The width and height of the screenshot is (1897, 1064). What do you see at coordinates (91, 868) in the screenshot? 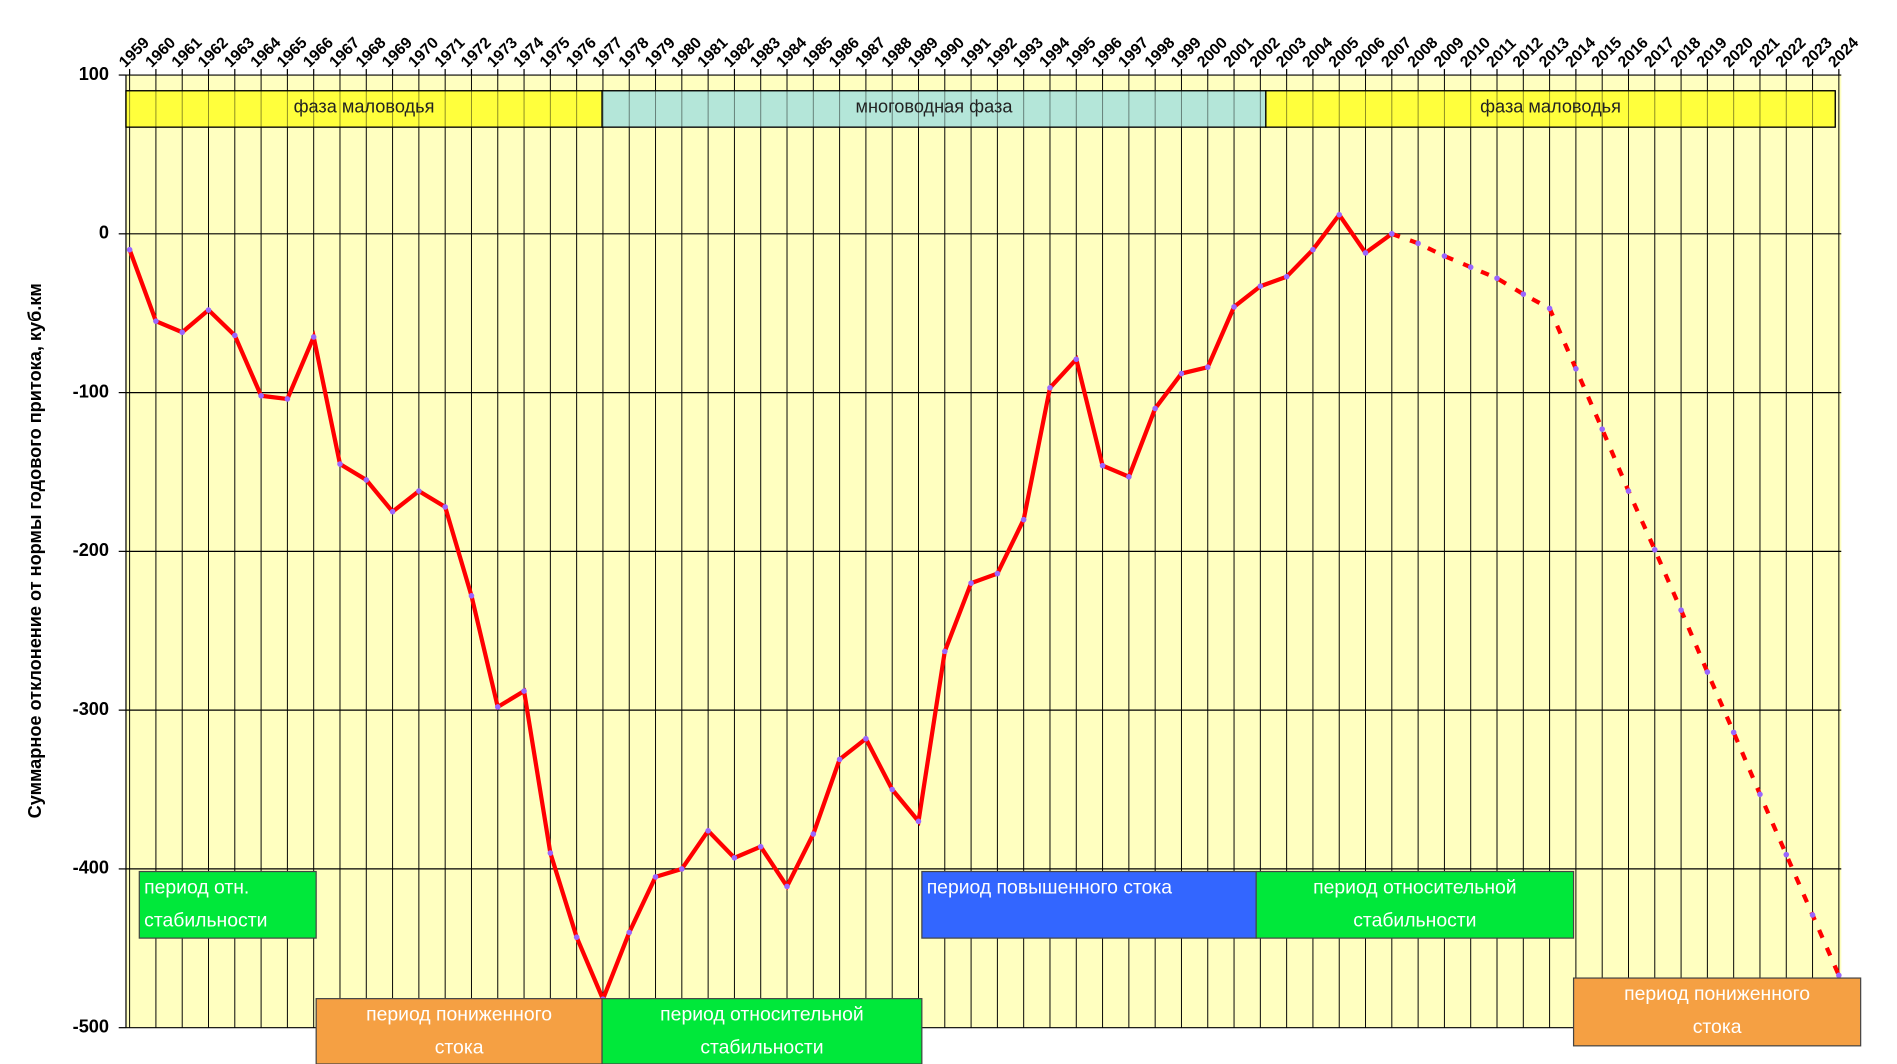
I see `y-tick-label: -400` at bounding box center [91, 868].